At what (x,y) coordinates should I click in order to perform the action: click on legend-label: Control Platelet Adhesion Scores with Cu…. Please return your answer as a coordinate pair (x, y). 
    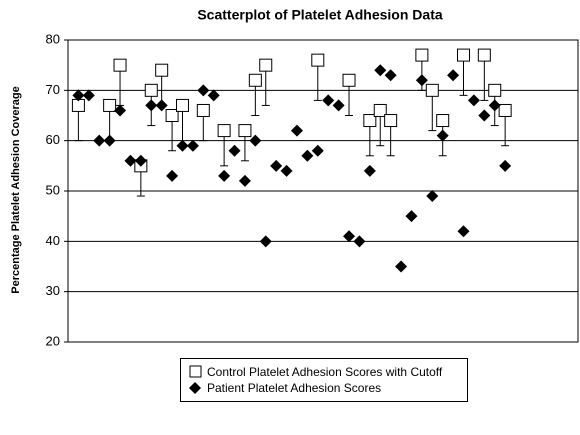
    Looking at the image, I should click on (325, 372).